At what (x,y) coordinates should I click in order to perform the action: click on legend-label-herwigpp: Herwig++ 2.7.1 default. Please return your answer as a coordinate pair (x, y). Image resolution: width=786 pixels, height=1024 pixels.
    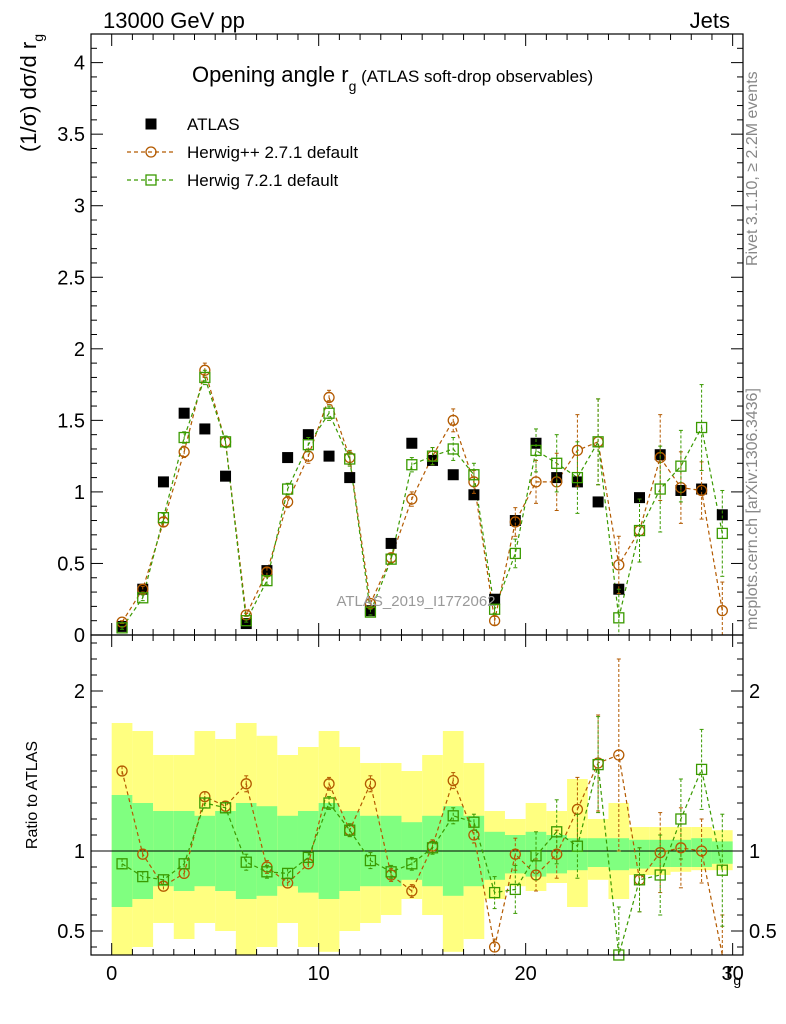
    Looking at the image, I should click on (272, 152).